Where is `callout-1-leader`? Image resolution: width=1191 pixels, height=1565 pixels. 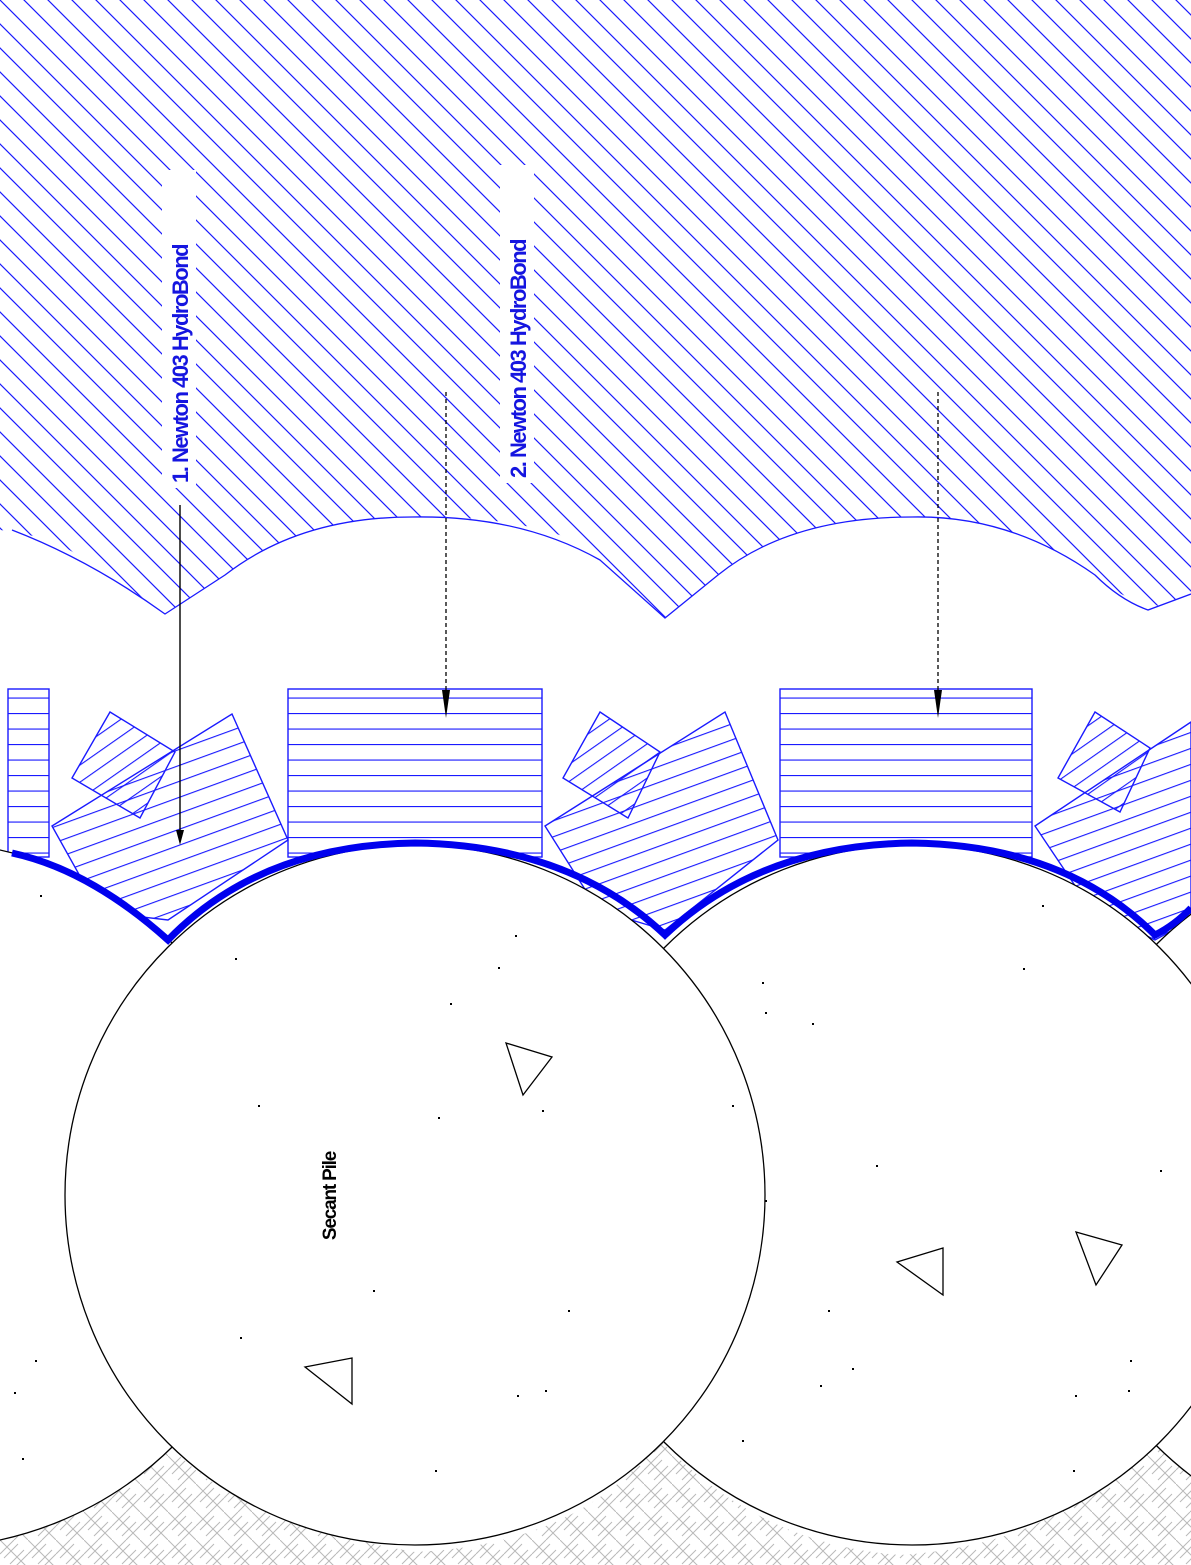 callout-1-leader is located at coordinates (180, 675).